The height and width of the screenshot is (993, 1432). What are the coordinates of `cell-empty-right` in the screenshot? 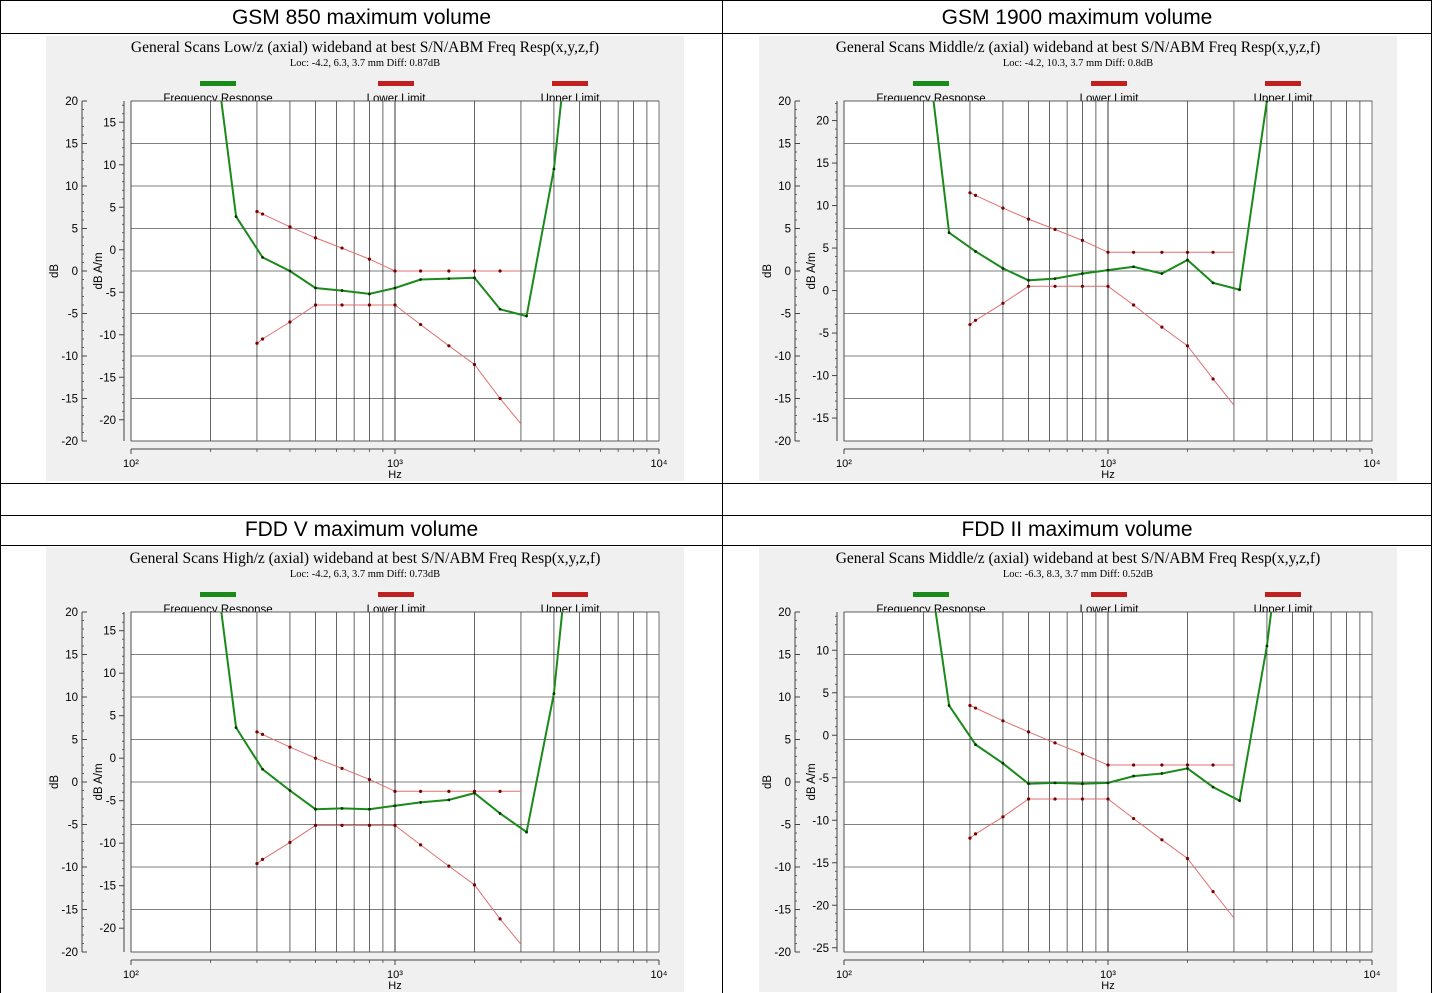 It's located at (1077, 499).